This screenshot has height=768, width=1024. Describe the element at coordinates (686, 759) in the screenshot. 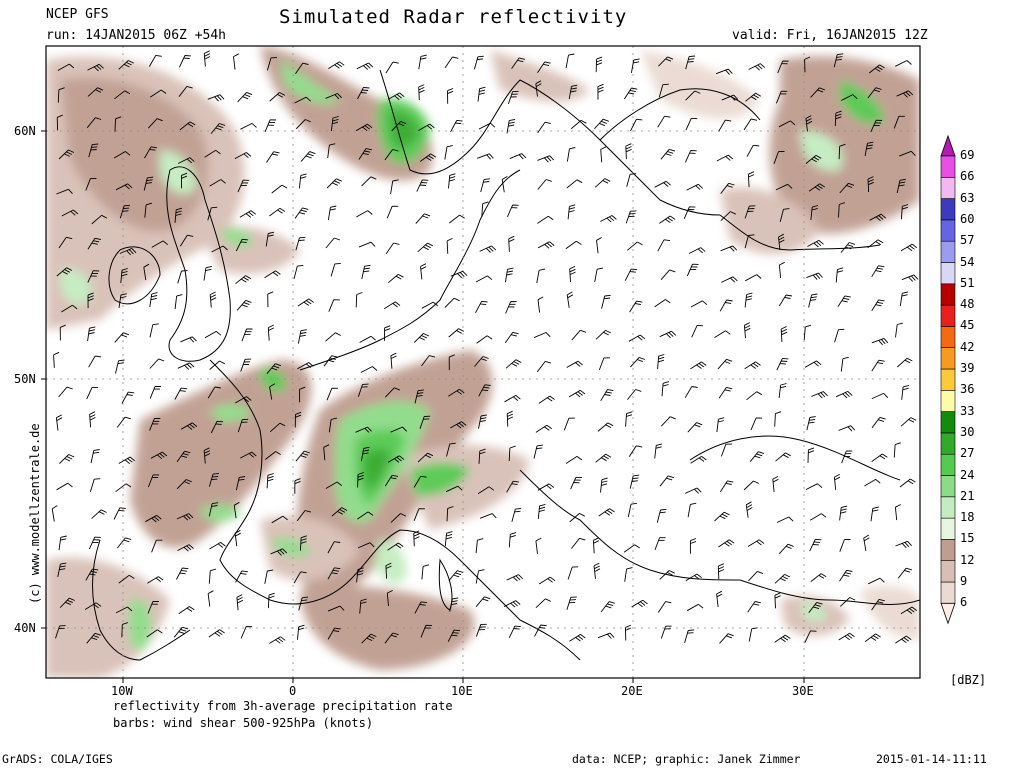

I see `footer-credit: data: NCEP; graphic: Janek Zimmer` at that location.